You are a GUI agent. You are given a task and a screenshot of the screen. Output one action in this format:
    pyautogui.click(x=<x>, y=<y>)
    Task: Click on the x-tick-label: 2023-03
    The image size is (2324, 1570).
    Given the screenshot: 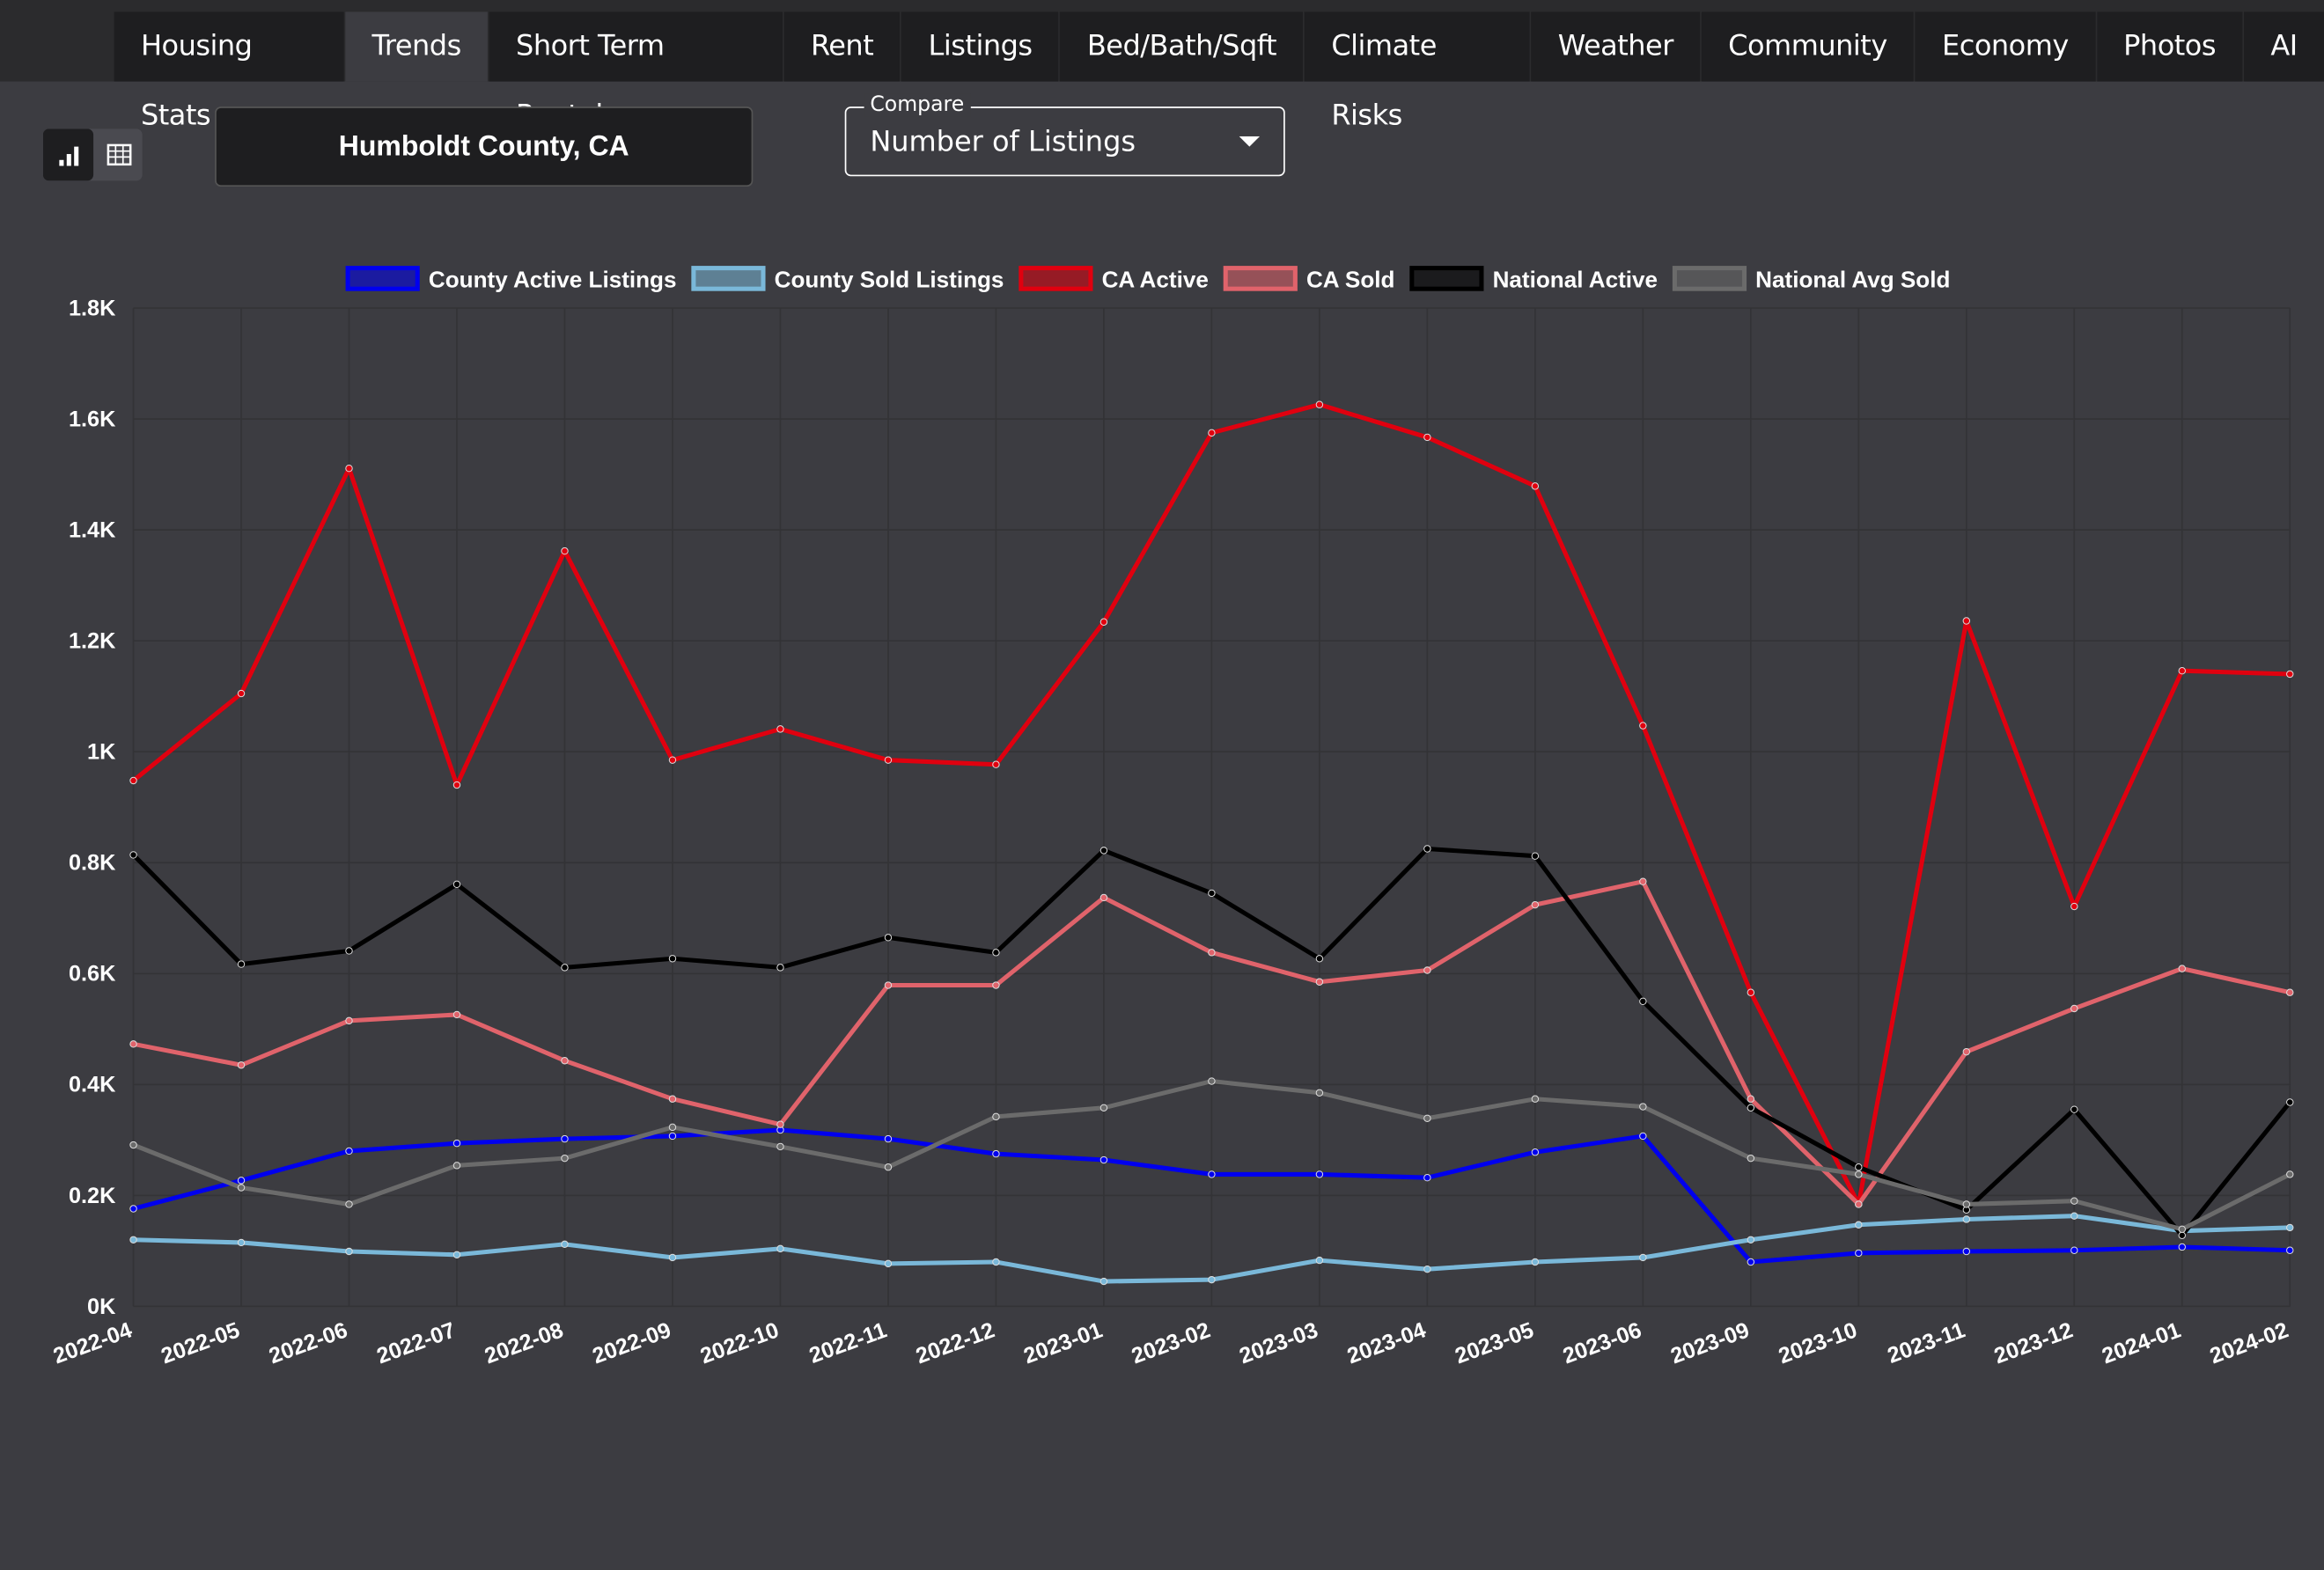 What is the action you would take?
    pyautogui.click(x=1278, y=1342)
    